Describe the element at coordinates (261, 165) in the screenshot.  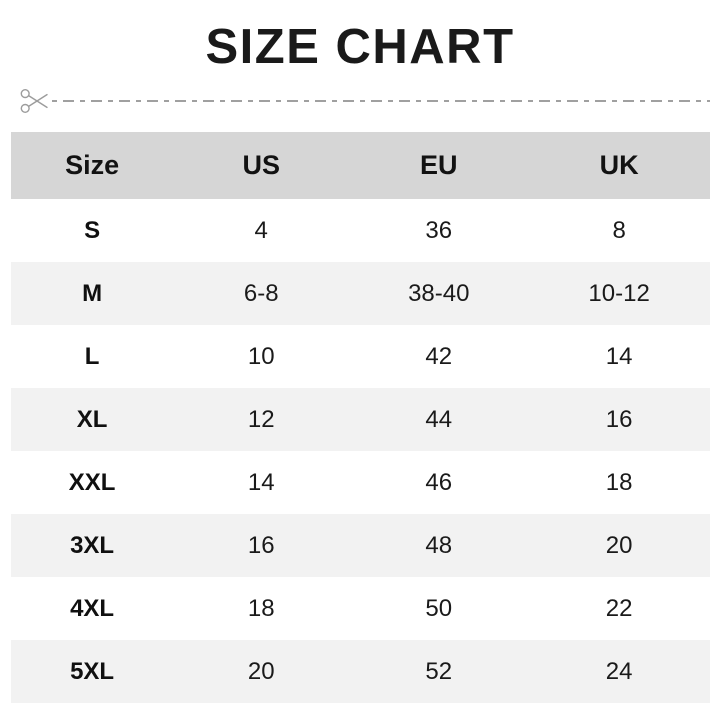
I see `column-header-us: US` at that location.